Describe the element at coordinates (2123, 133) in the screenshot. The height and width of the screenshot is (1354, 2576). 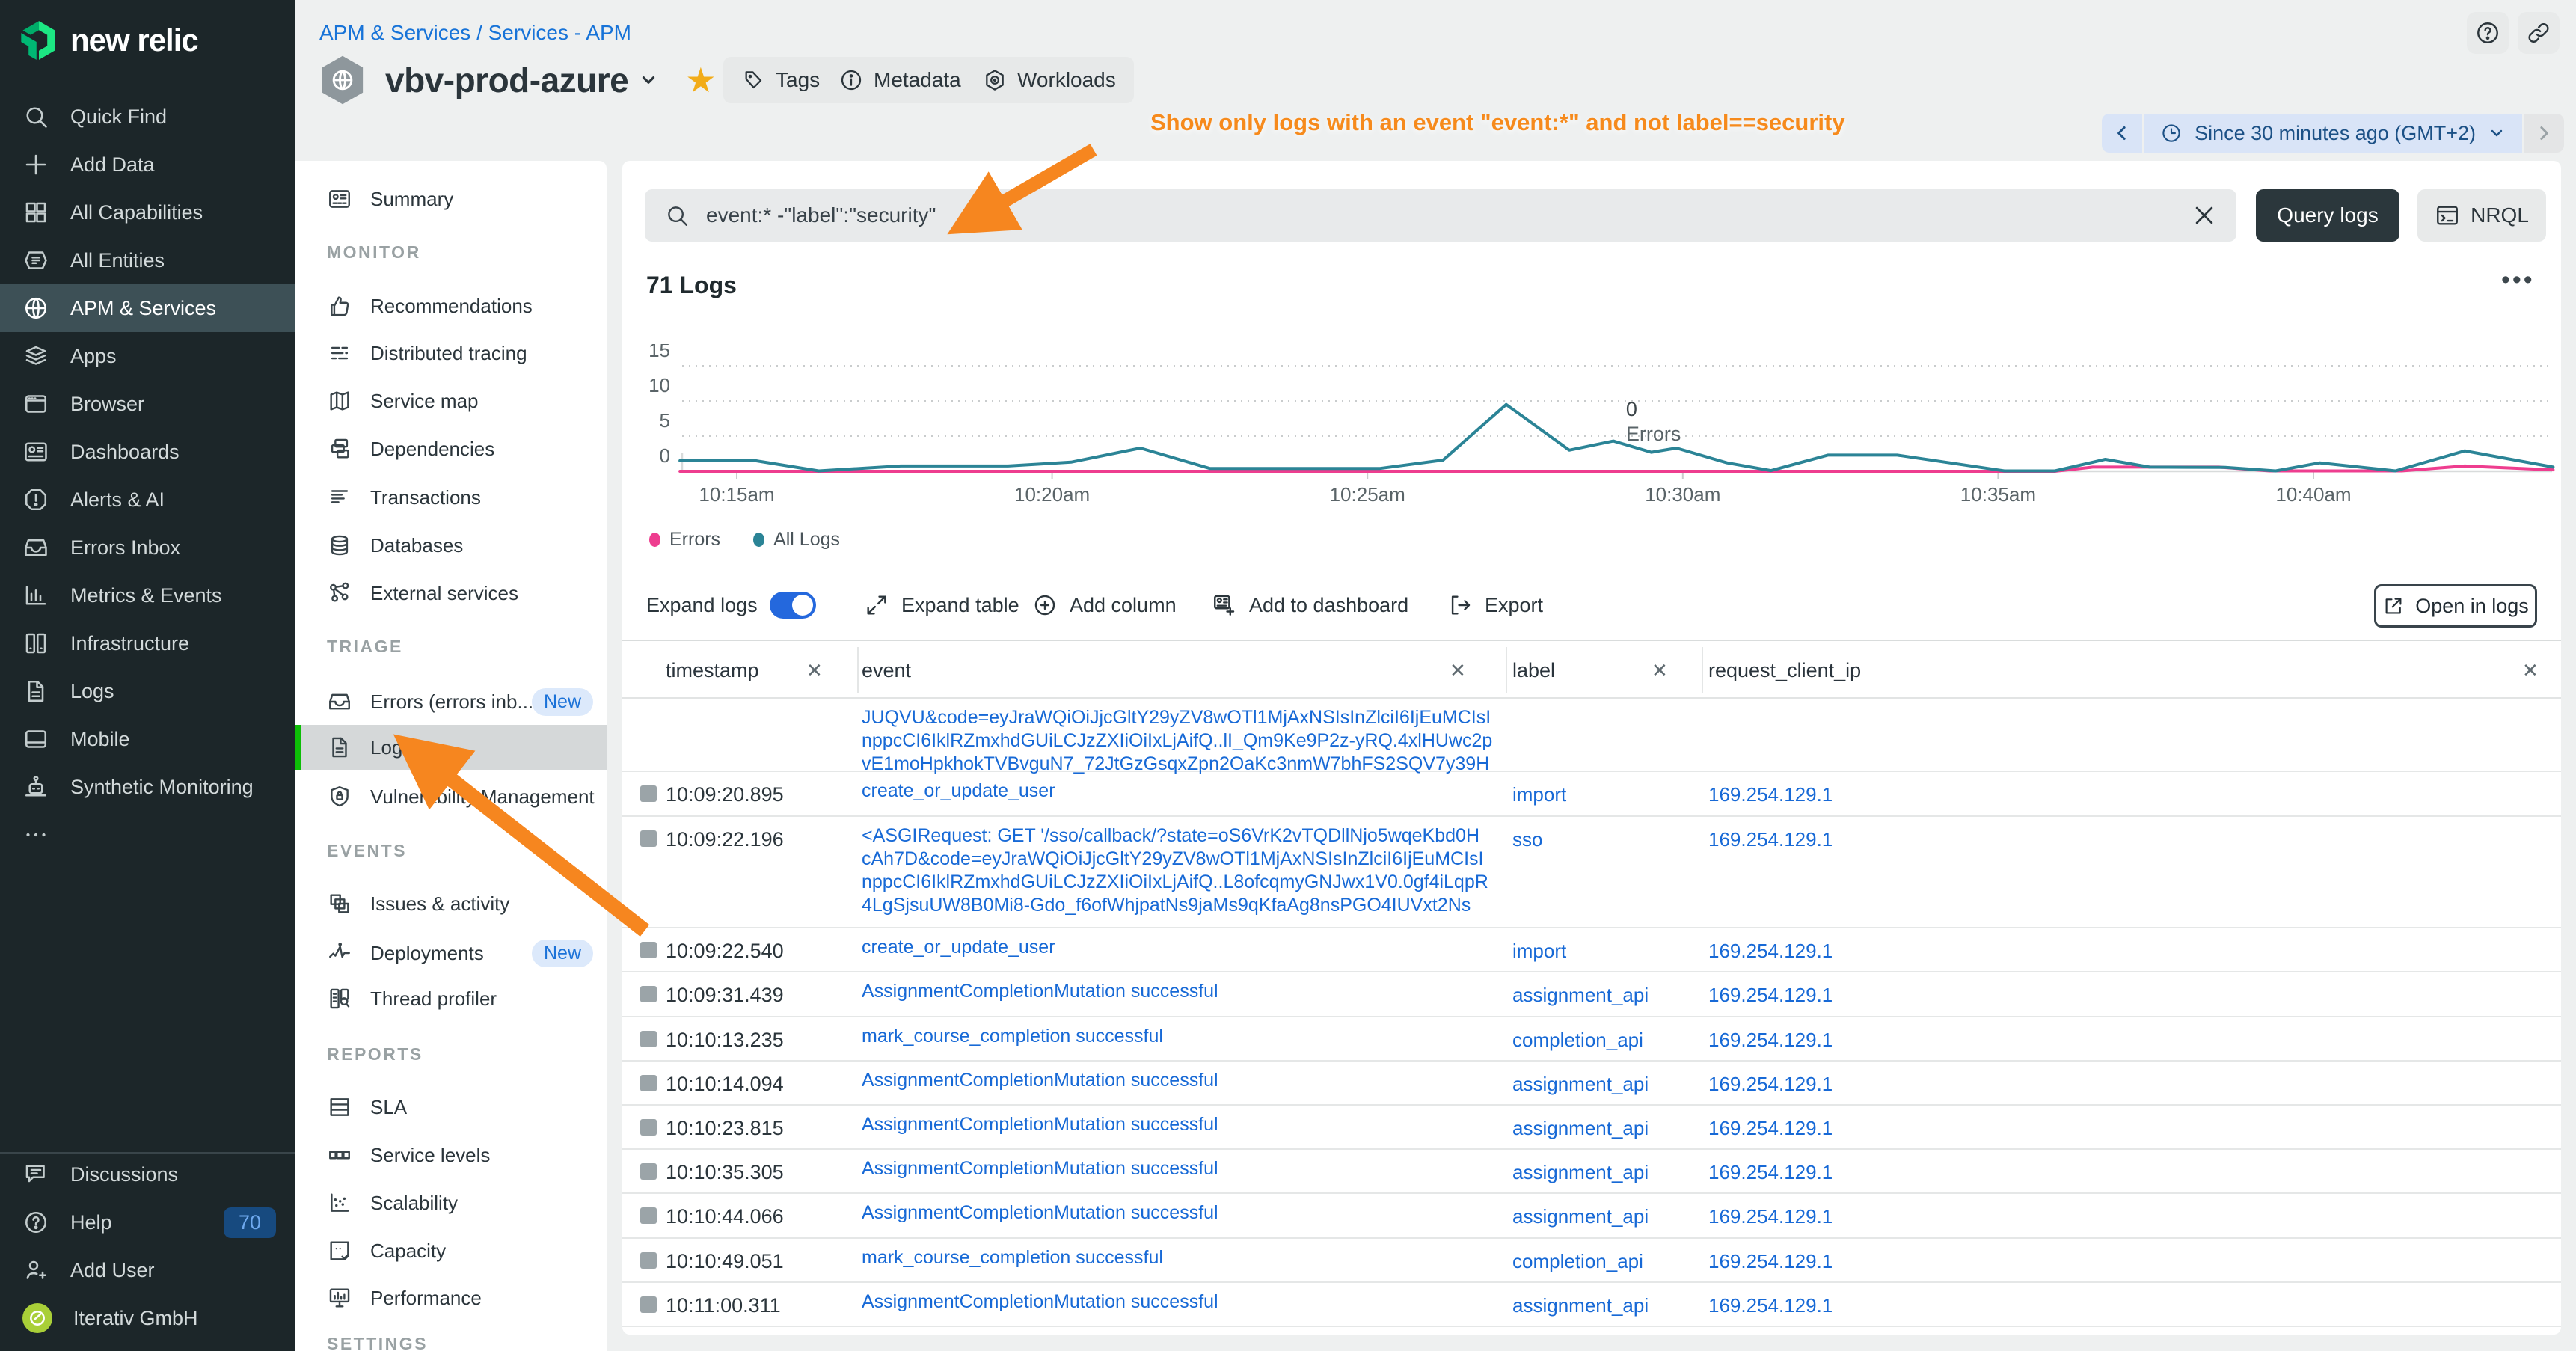
I see `time-back-button` at that location.